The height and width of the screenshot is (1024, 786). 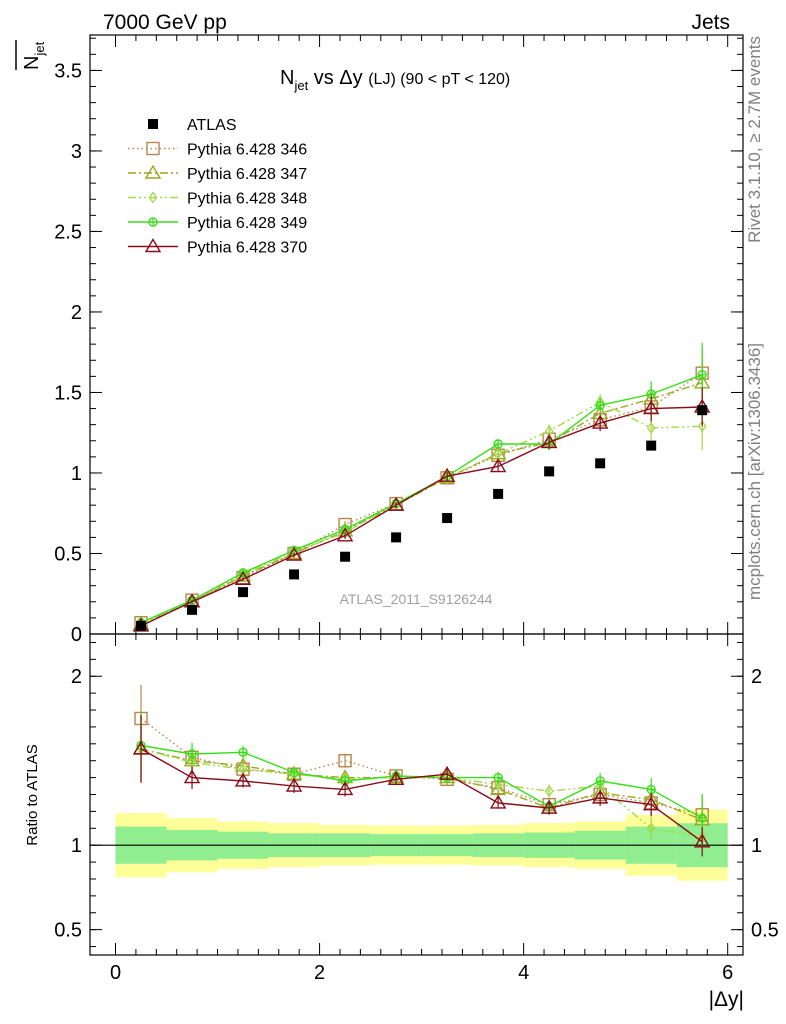 I want to click on ratio-ytick-label-right: 0.5, so click(x=765, y=931).